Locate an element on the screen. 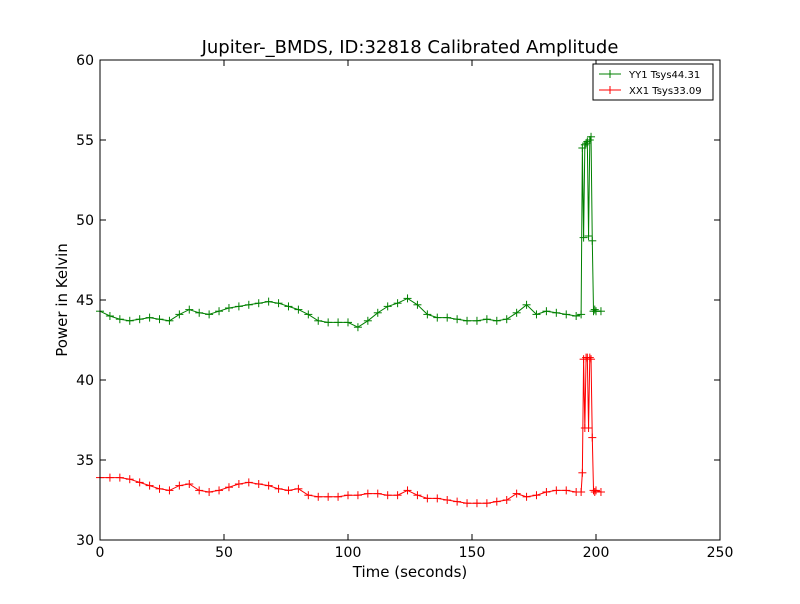  legend-item: YY1 Tsys44.31 is located at coordinates (649, 75).